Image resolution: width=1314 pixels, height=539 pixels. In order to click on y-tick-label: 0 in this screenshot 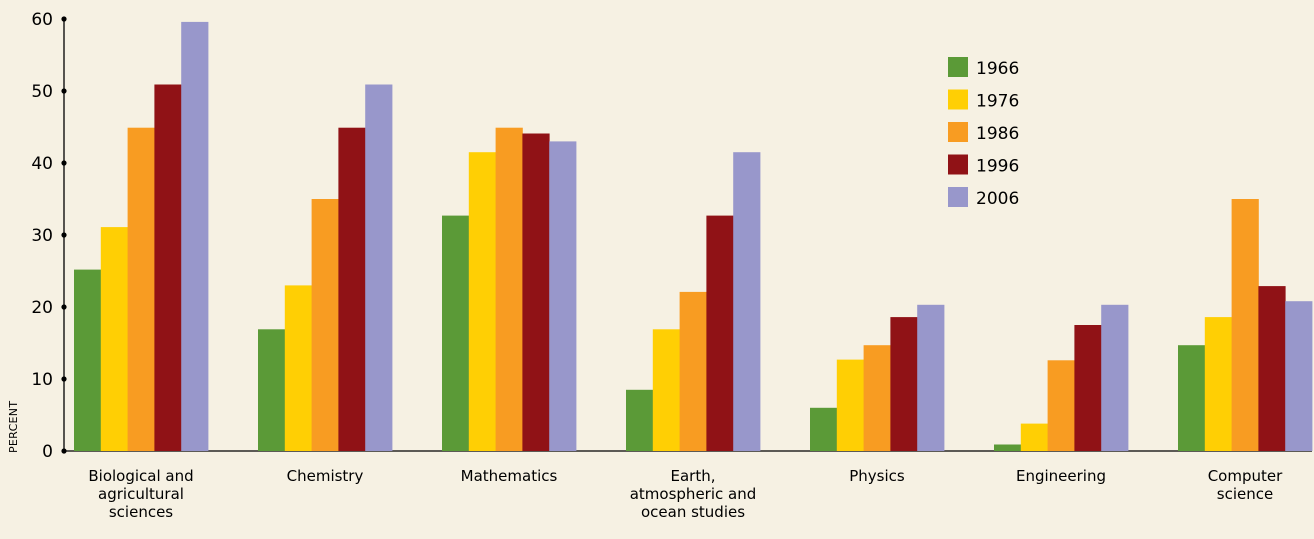, I will do `click(47, 452)`.